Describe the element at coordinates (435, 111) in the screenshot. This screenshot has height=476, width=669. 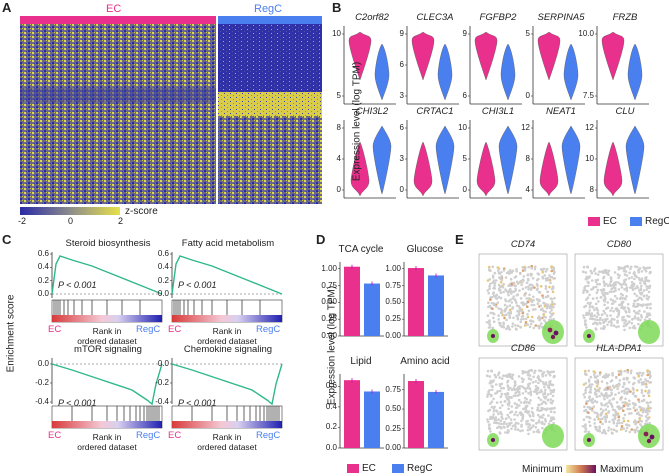
I see `gene-title: CRTAC1` at that location.